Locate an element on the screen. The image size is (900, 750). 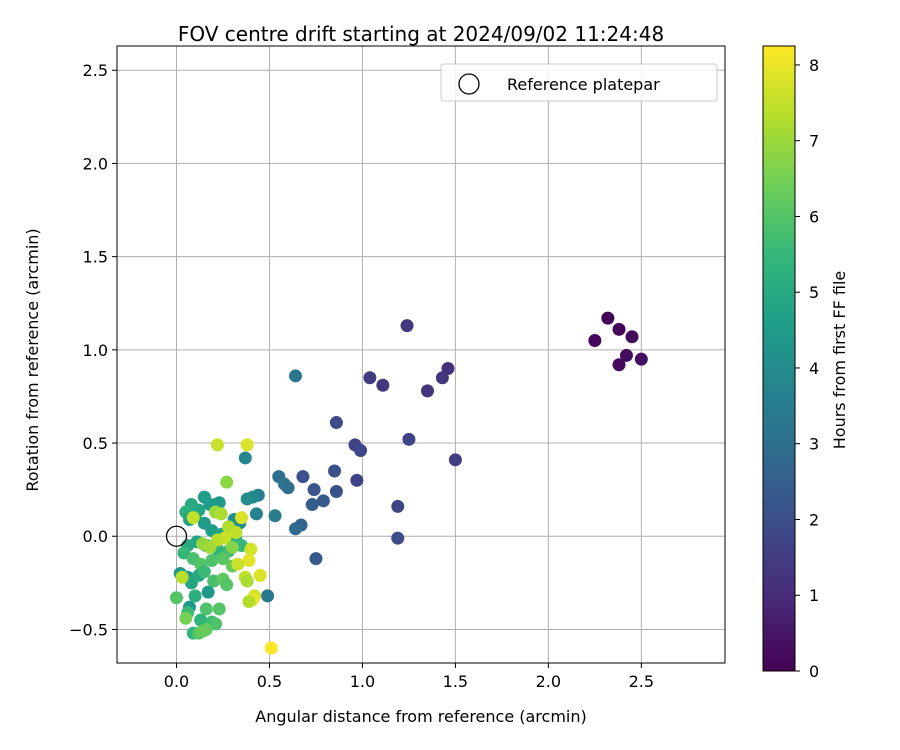
y-tick-label: −0.5 is located at coordinates (88, 629).